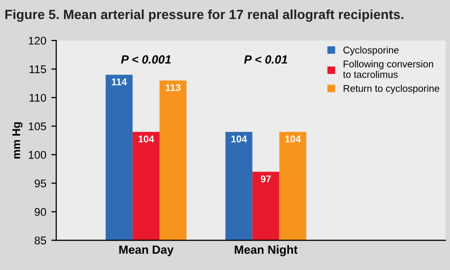  I want to click on x-tick-label: Mean Night, so click(266, 250).